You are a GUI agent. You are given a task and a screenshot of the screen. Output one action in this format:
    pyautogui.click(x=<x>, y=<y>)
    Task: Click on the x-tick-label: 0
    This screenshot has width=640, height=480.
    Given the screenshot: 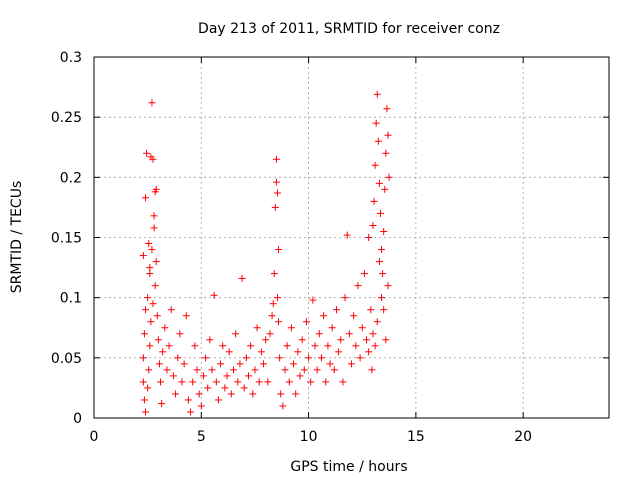 What is the action you would take?
    pyautogui.click(x=94, y=437)
    